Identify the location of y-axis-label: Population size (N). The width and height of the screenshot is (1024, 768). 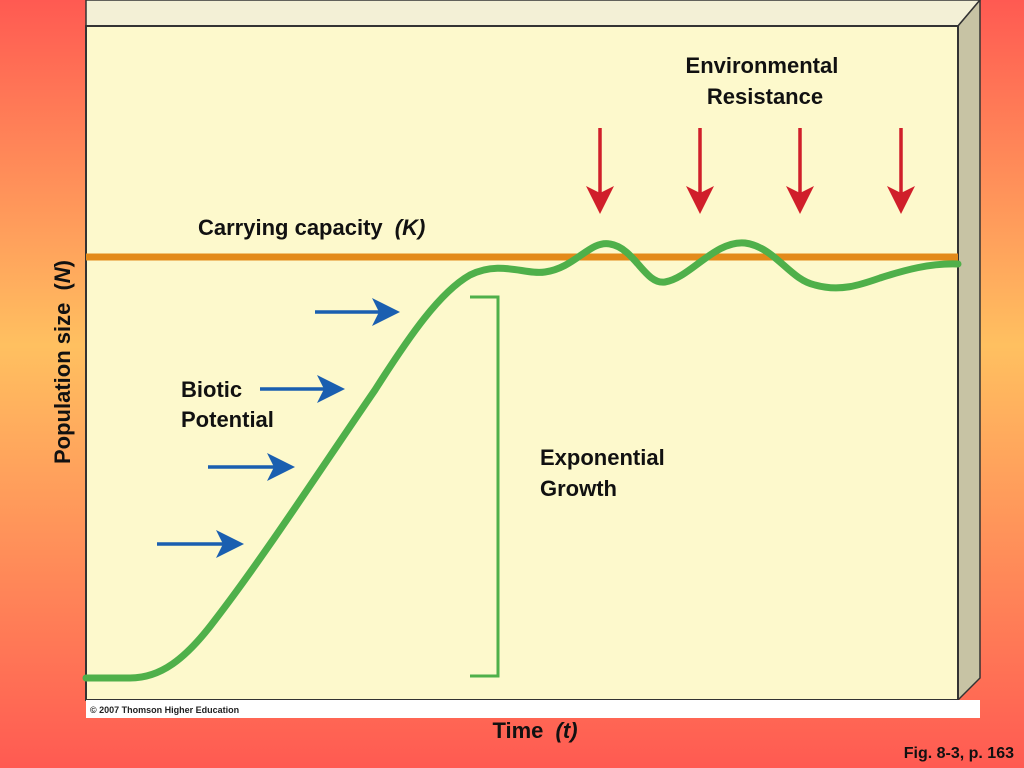
(62, 362).